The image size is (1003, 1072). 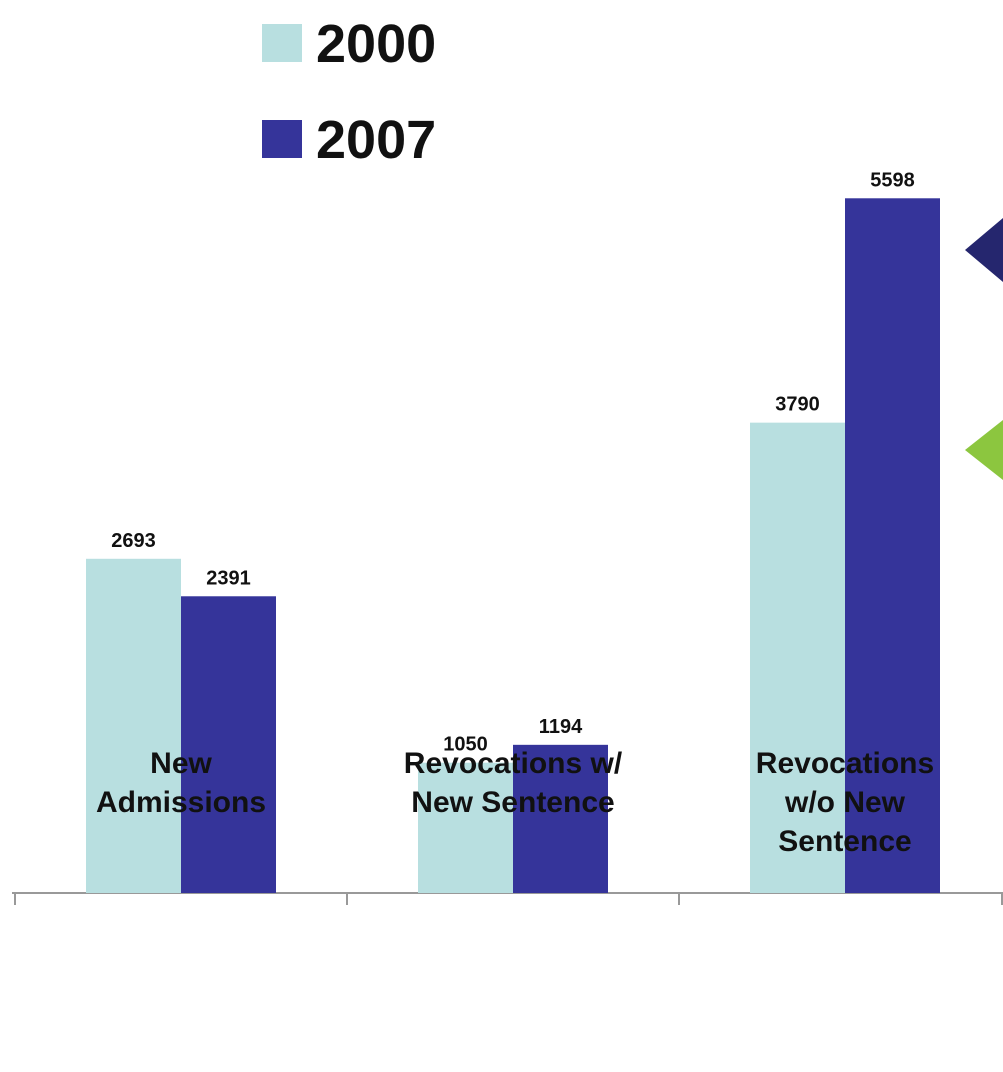 What do you see at coordinates (376, 140) in the screenshot?
I see `legend-label: 2007` at bounding box center [376, 140].